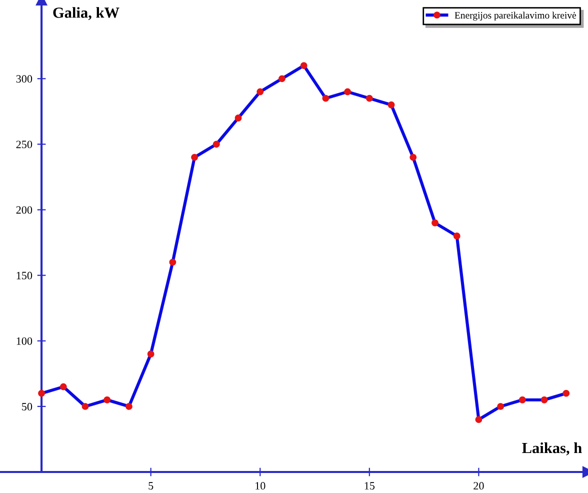  What do you see at coordinates (24, 79) in the screenshot?
I see `y-tick-label: 300` at bounding box center [24, 79].